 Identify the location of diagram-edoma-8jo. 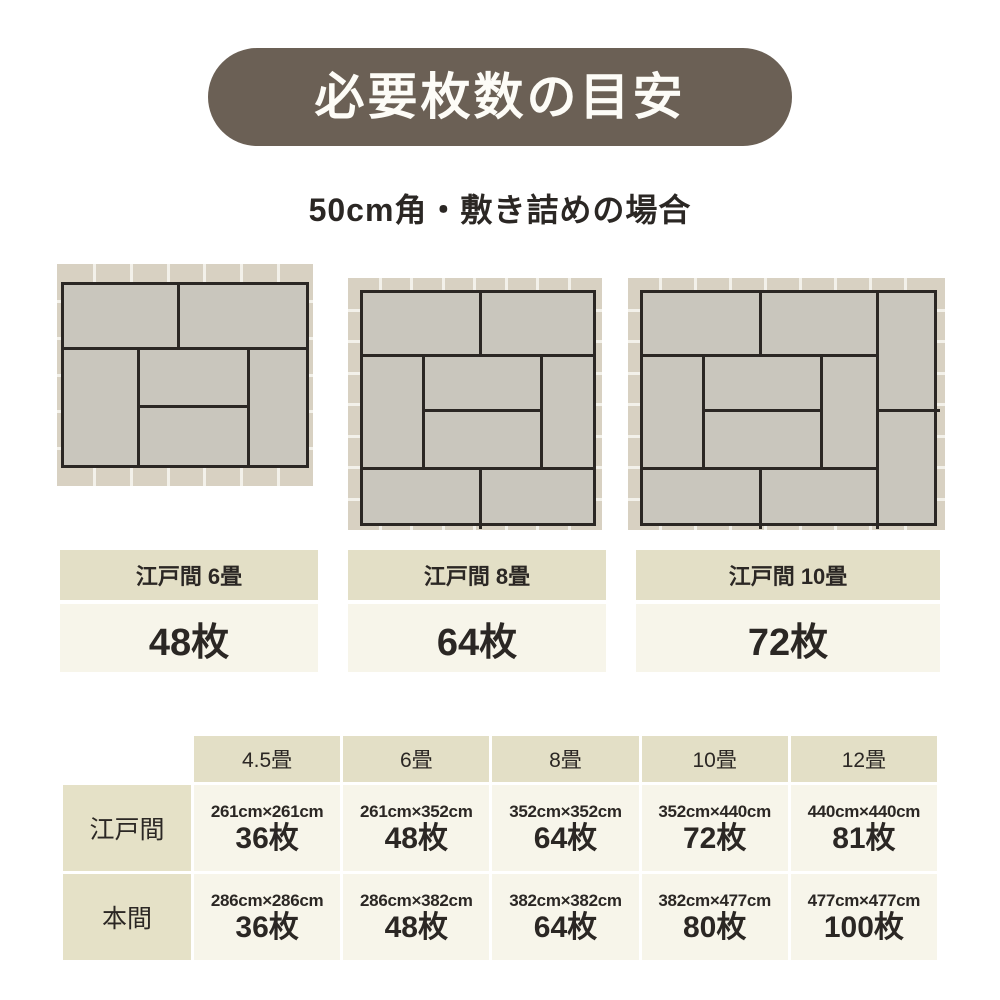
(475, 404).